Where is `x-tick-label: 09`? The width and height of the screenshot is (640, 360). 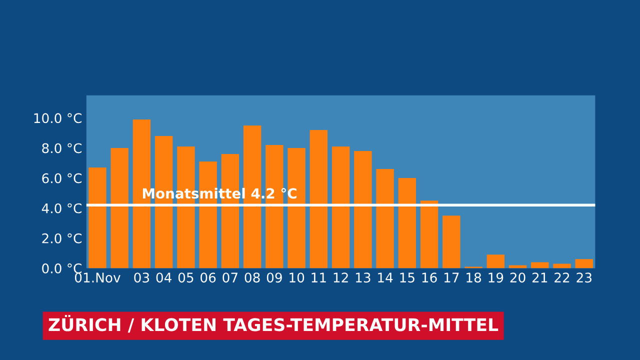 x-tick-label: 09 is located at coordinates (274, 277).